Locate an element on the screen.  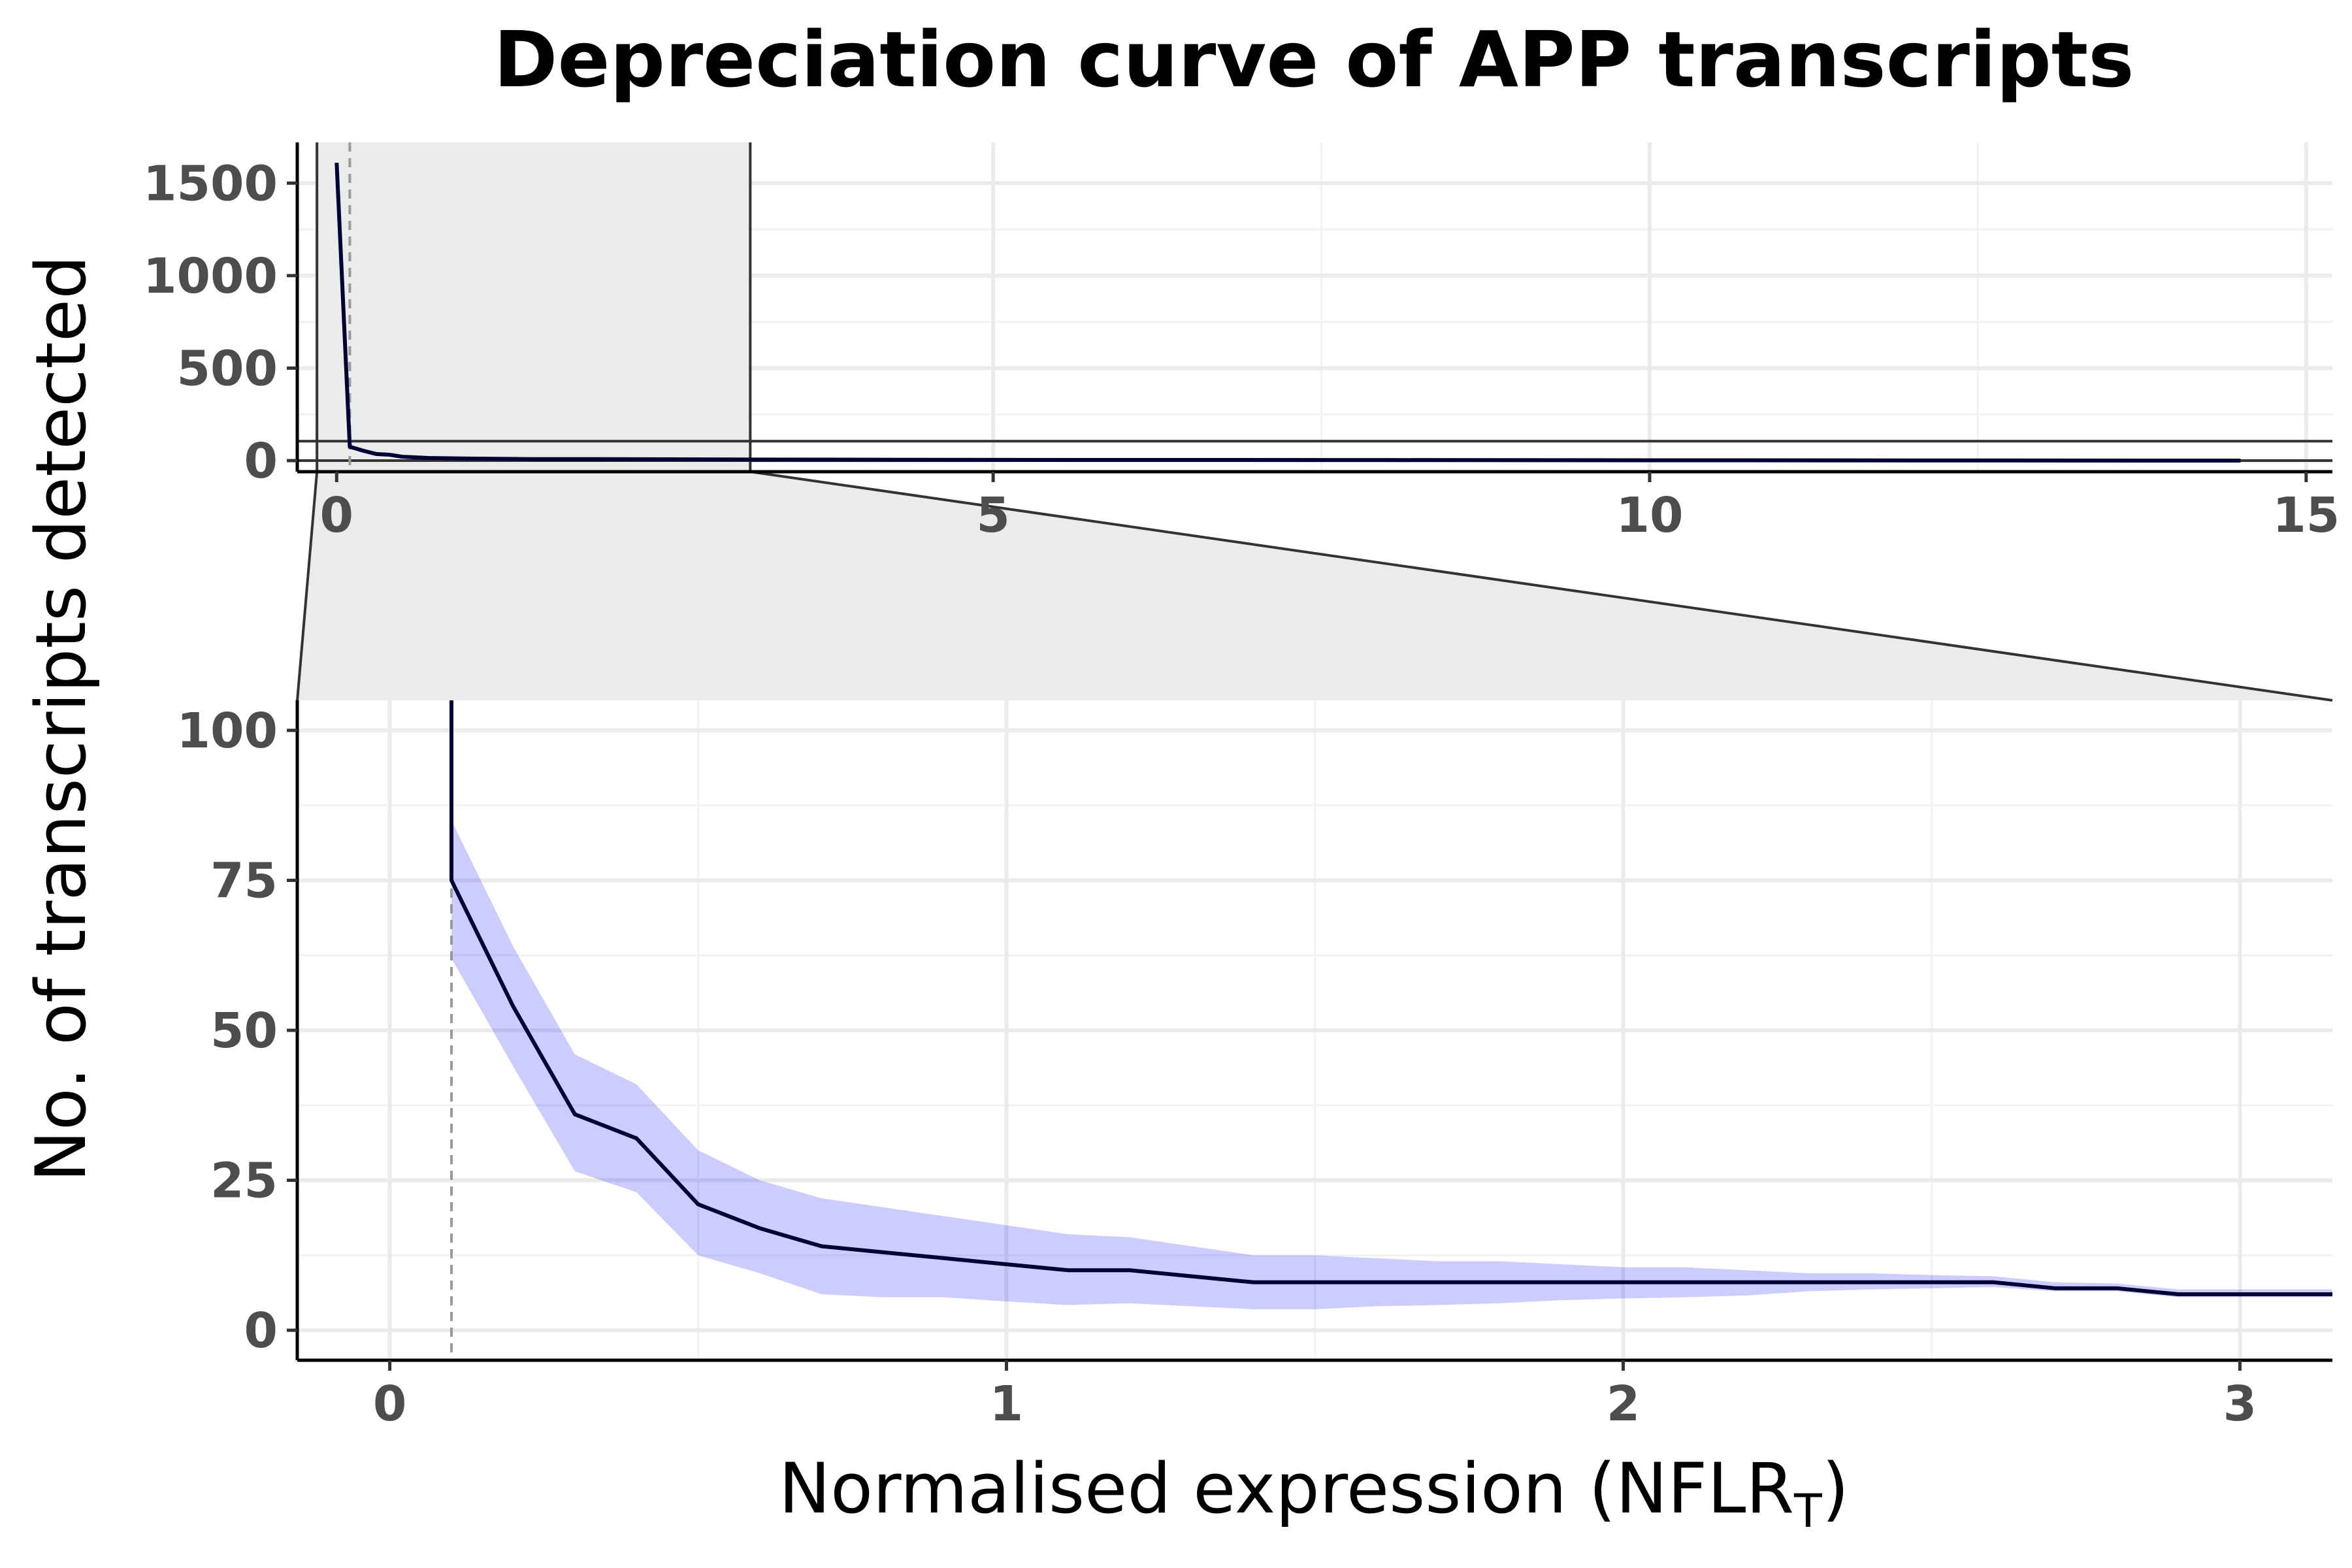
detail-y-tick-label: 100 is located at coordinates (227, 731).